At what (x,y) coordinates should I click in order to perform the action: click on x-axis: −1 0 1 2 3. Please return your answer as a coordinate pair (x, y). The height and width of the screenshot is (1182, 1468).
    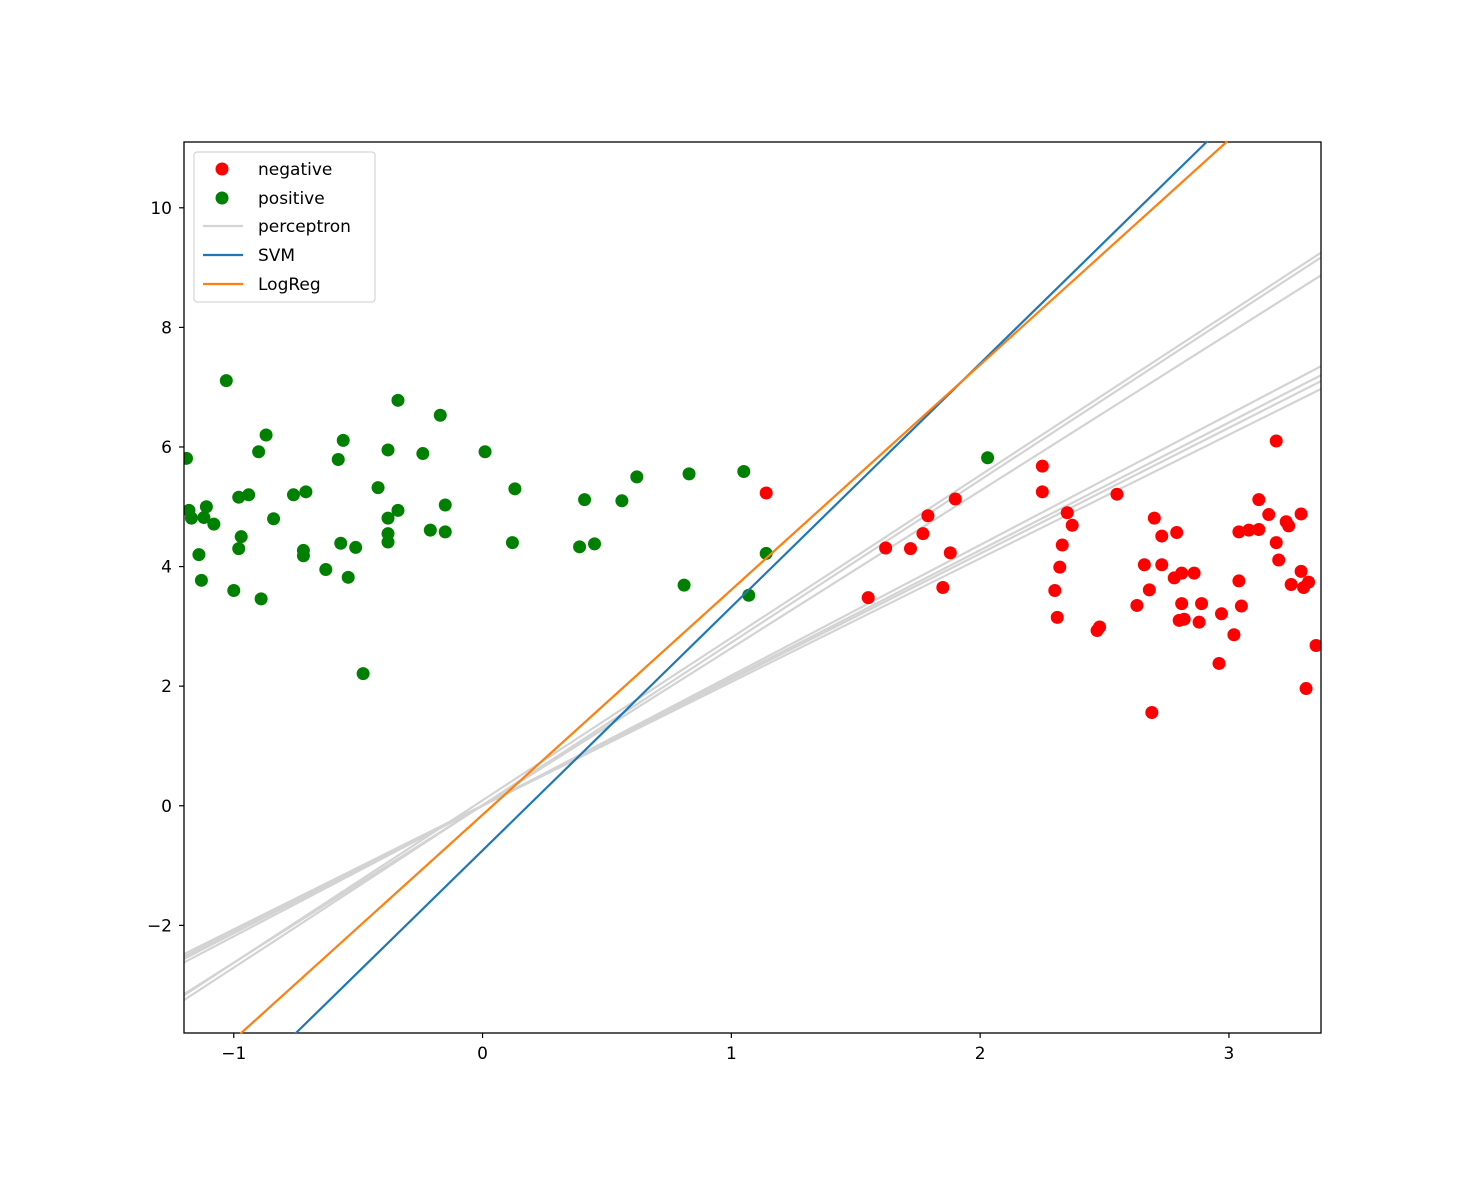
    Looking at the image, I should click on (727, 1048).